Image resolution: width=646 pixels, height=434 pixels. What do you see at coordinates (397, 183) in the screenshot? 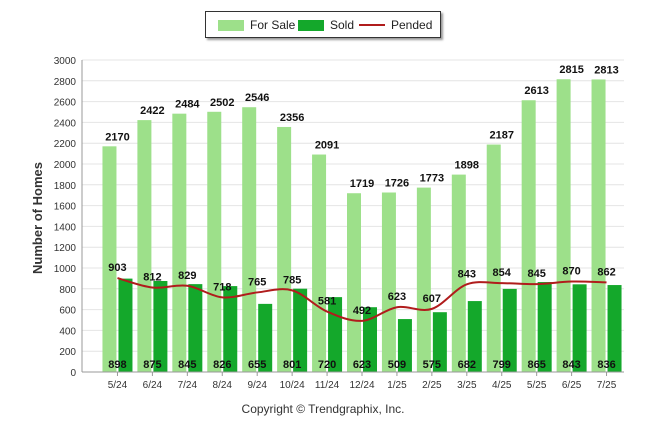
I see `for-sale-data-label: 1726` at bounding box center [397, 183].